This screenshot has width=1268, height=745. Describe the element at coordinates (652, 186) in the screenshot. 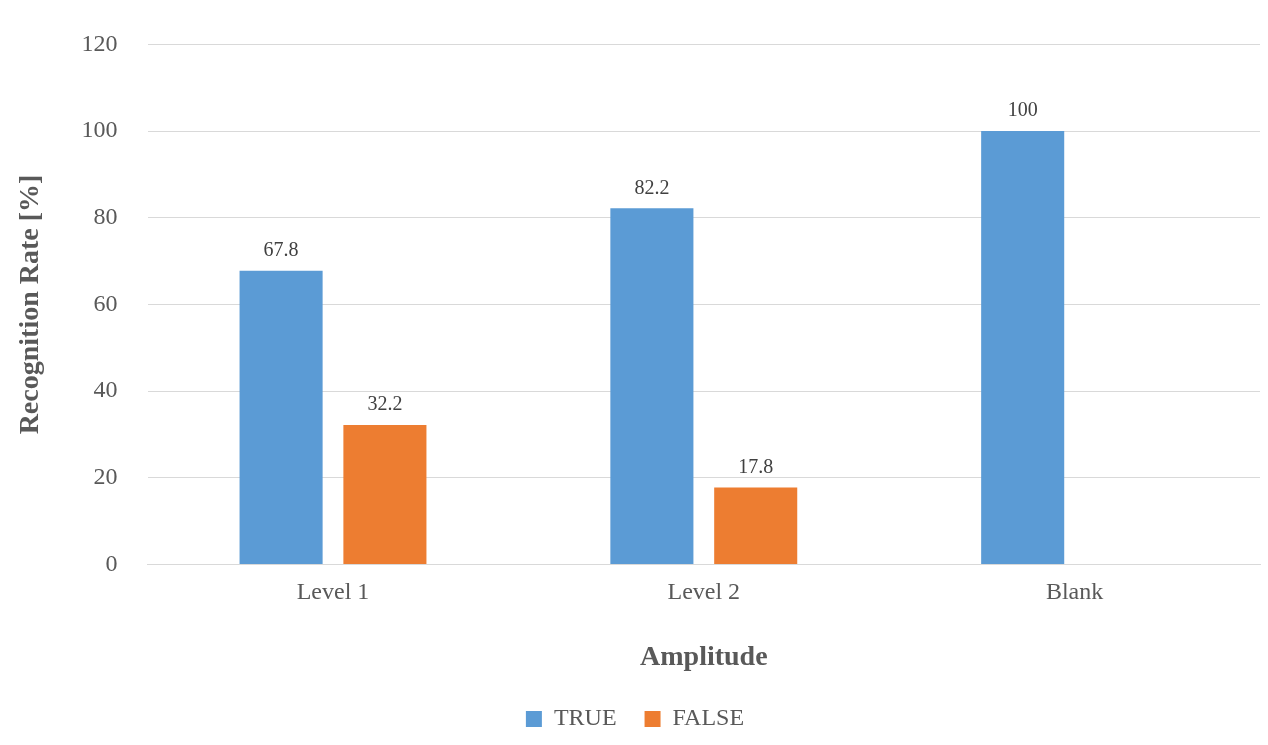

I see `data-label: 82.2` at that location.